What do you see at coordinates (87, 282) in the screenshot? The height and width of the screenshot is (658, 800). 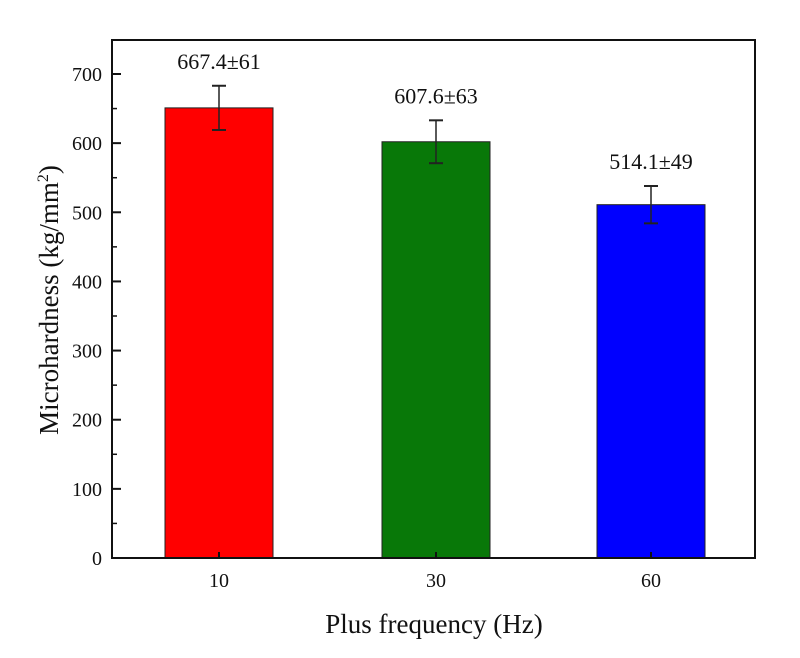 I see `y-tick-label-400: 400` at bounding box center [87, 282].